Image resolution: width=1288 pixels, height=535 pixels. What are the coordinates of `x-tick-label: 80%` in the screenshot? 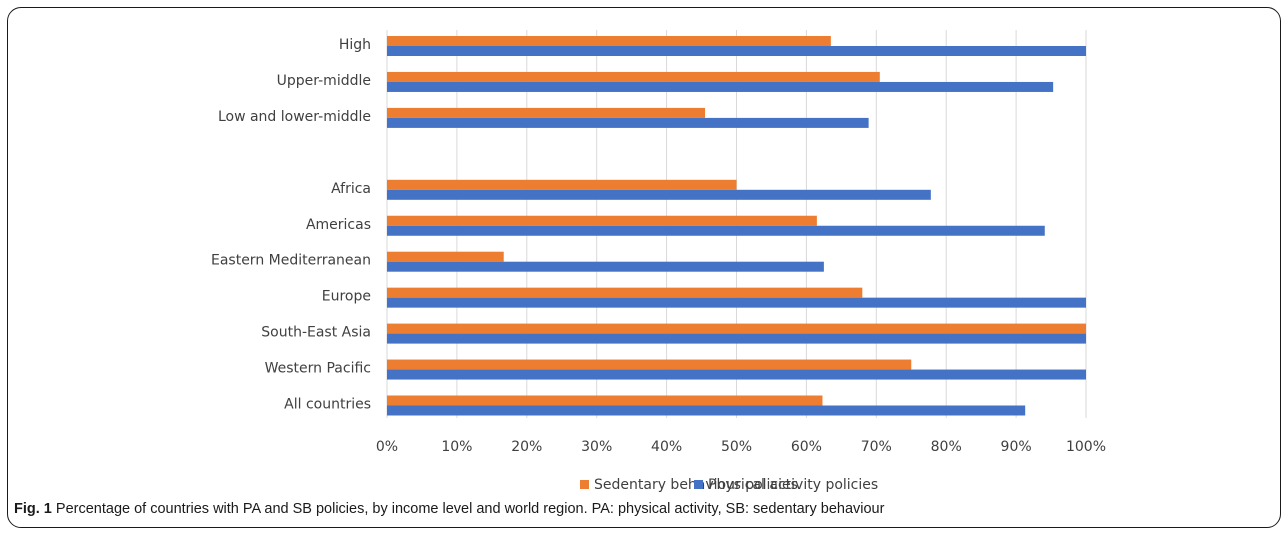 It's located at (946, 447).